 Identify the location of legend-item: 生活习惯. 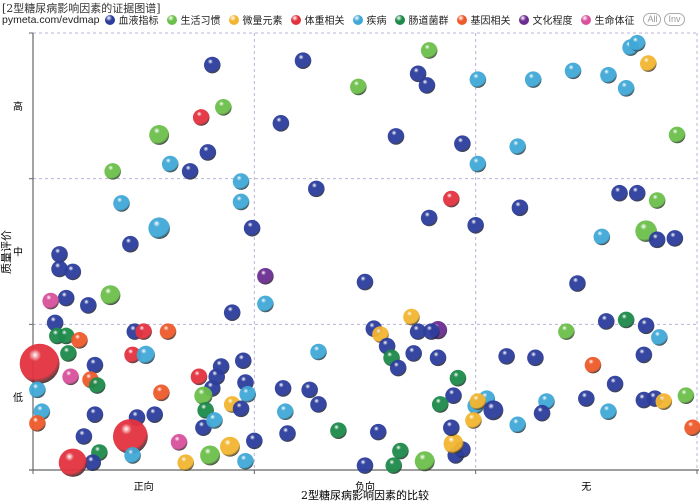
(193, 19).